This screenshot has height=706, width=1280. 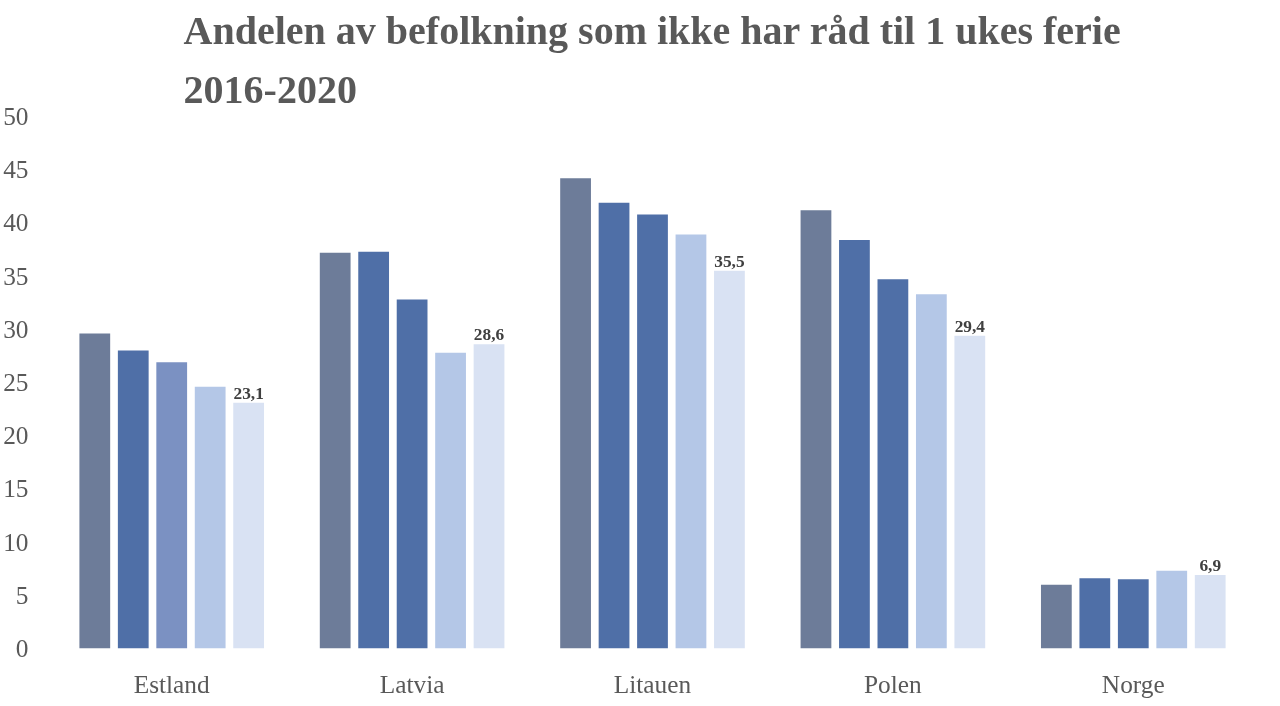 What do you see at coordinates (16, 116) in the screenshot?
I see `y-tick-label: 50` at bounding box center [16, 116].